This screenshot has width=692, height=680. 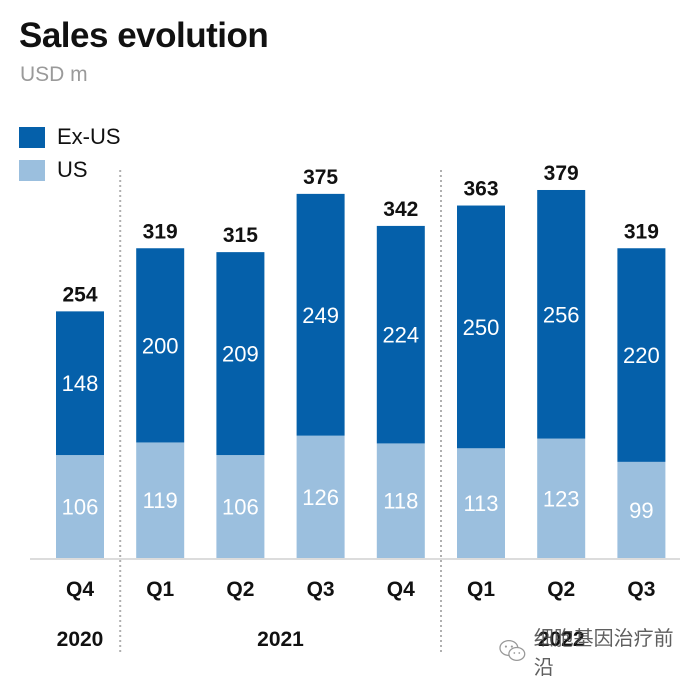 What do you see at coordinates (240, 235) in the screenshot?
I see `data-label-total: 315` at bounding box center [240, 235].